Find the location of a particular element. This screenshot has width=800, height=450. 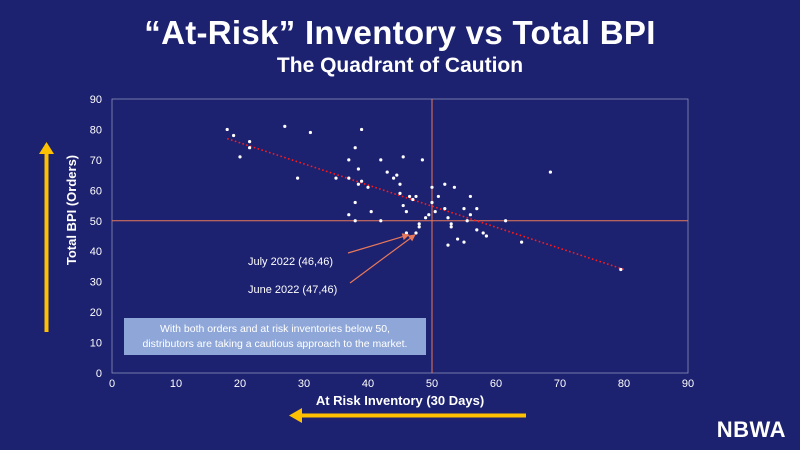

annotation-label: July 2022 (46,46) is located at coordinates (290, 262).